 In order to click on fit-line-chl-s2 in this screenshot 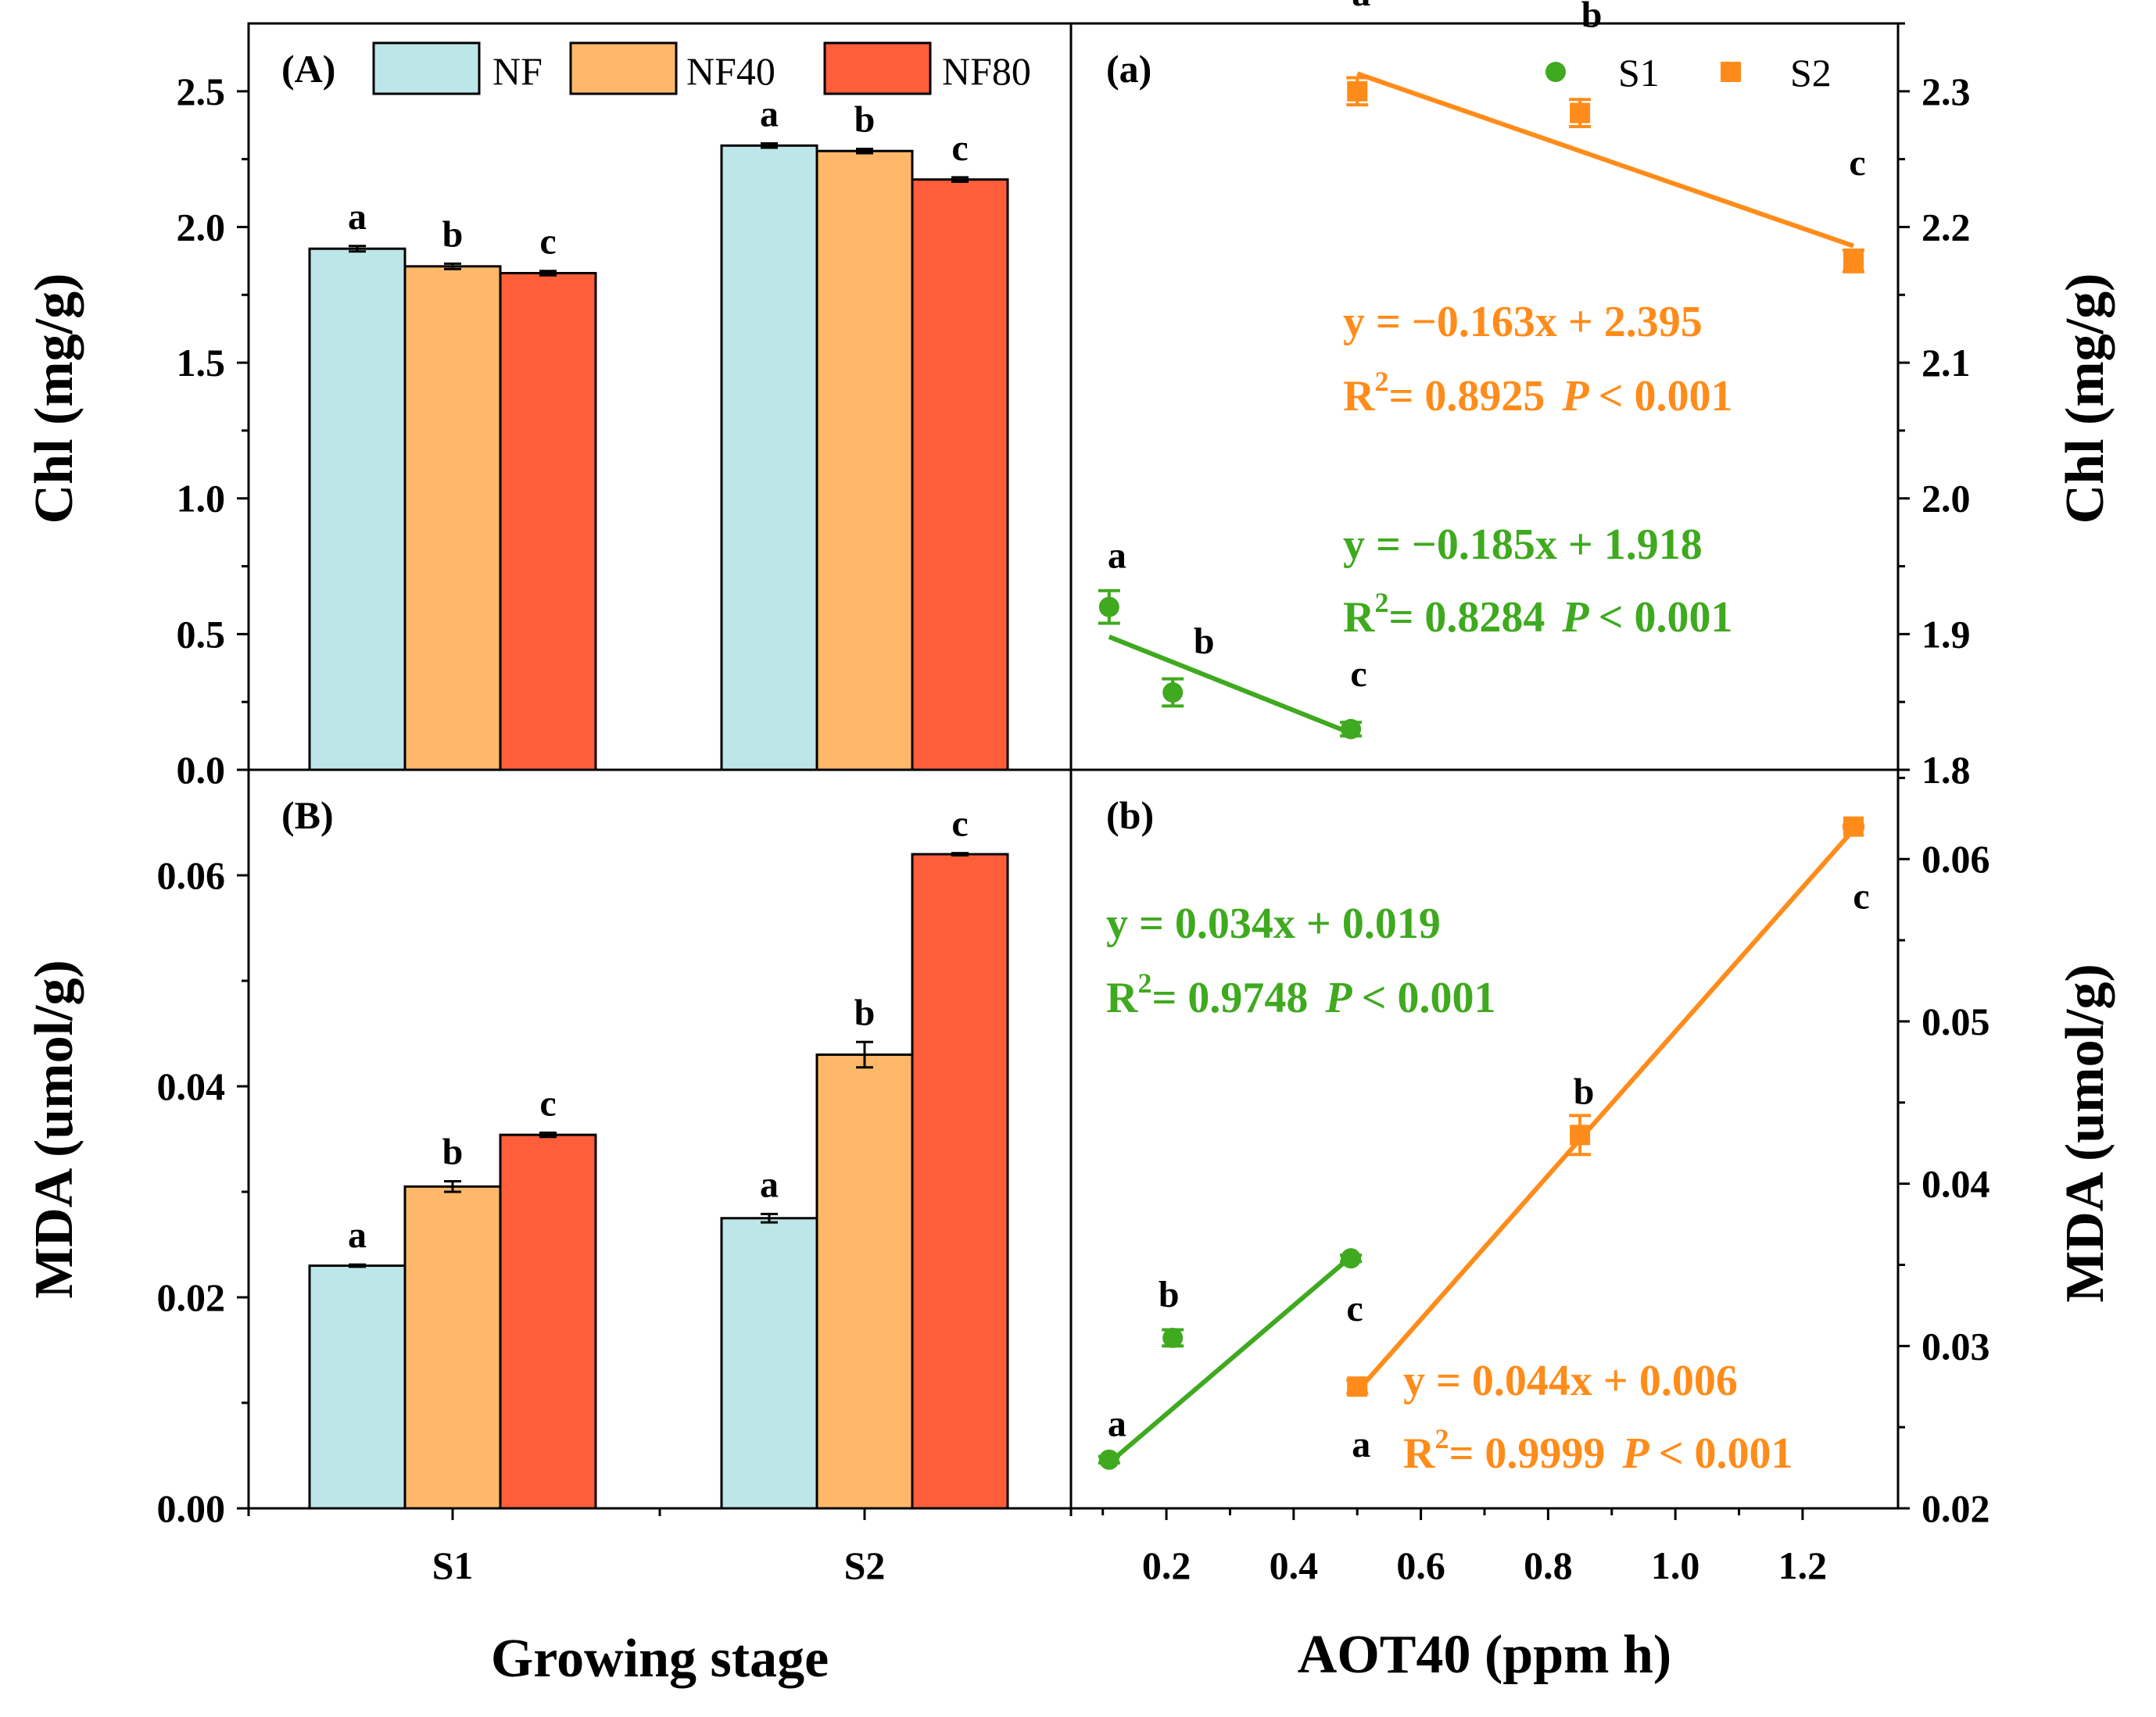, I will do `click(1605, 160)`.